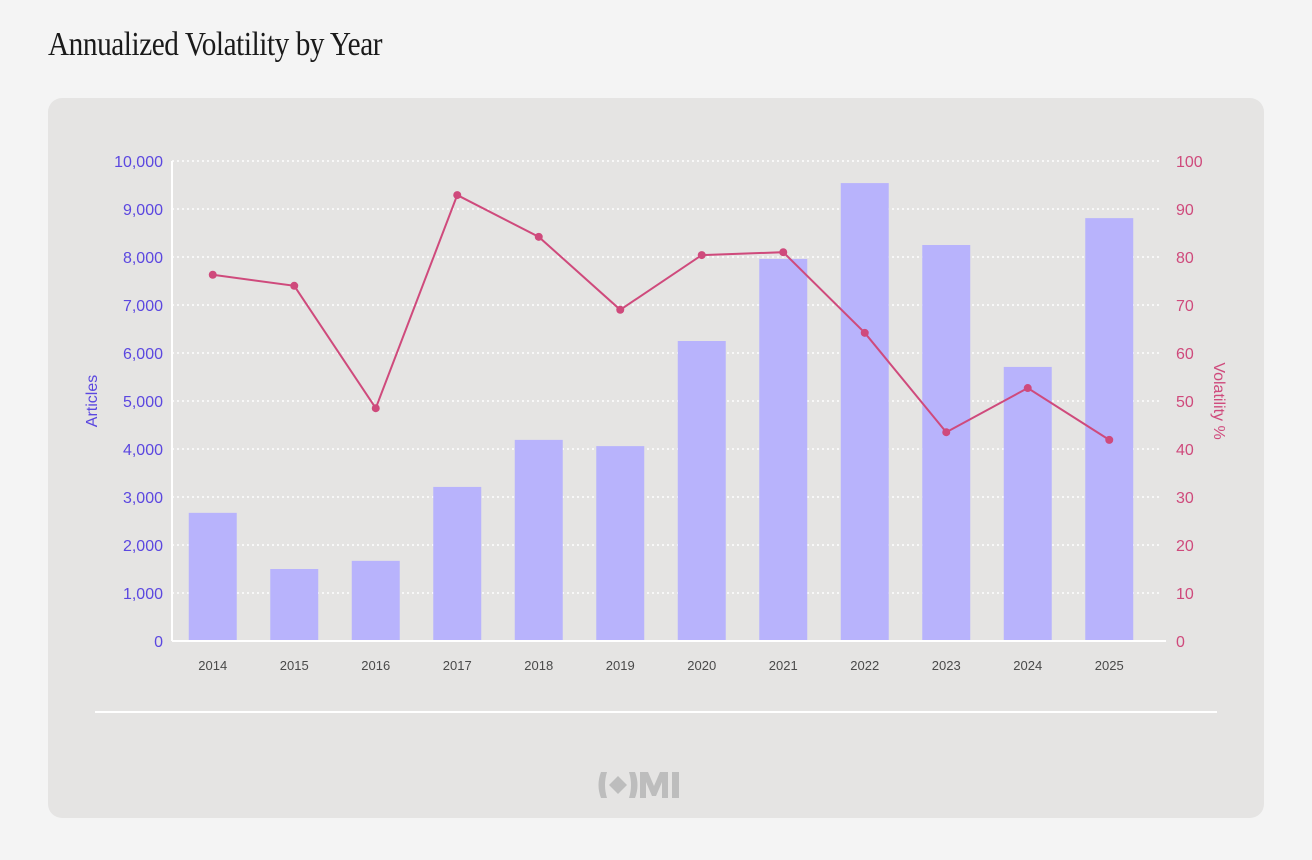 This screenshot has width=1312, height=860. Describe the element at coordinates (1185, 258) in the screenshot. I see `y-tick-right: 80` at that location.